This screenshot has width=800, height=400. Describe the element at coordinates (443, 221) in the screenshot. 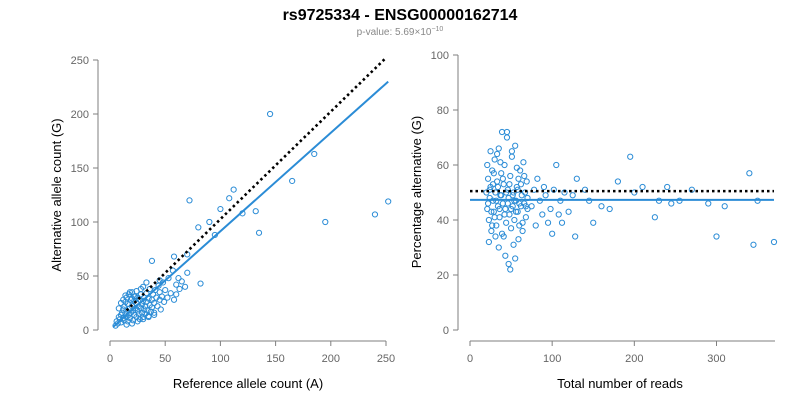

I see `right-y-tick-label: 40` at that location.